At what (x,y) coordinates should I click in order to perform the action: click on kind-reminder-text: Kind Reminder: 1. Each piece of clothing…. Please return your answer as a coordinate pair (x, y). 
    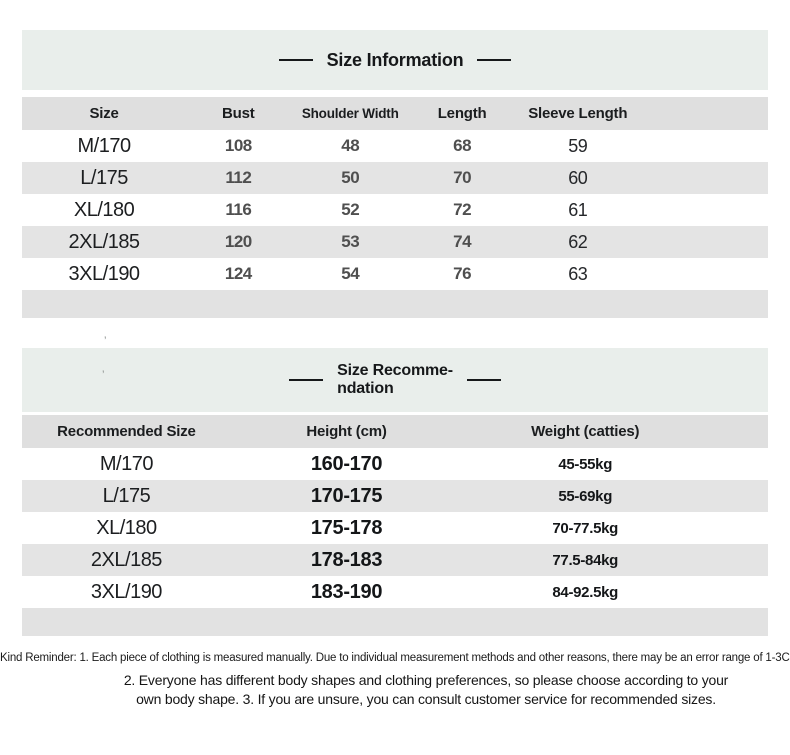
    Looking at the image, I should click on (395, 658).